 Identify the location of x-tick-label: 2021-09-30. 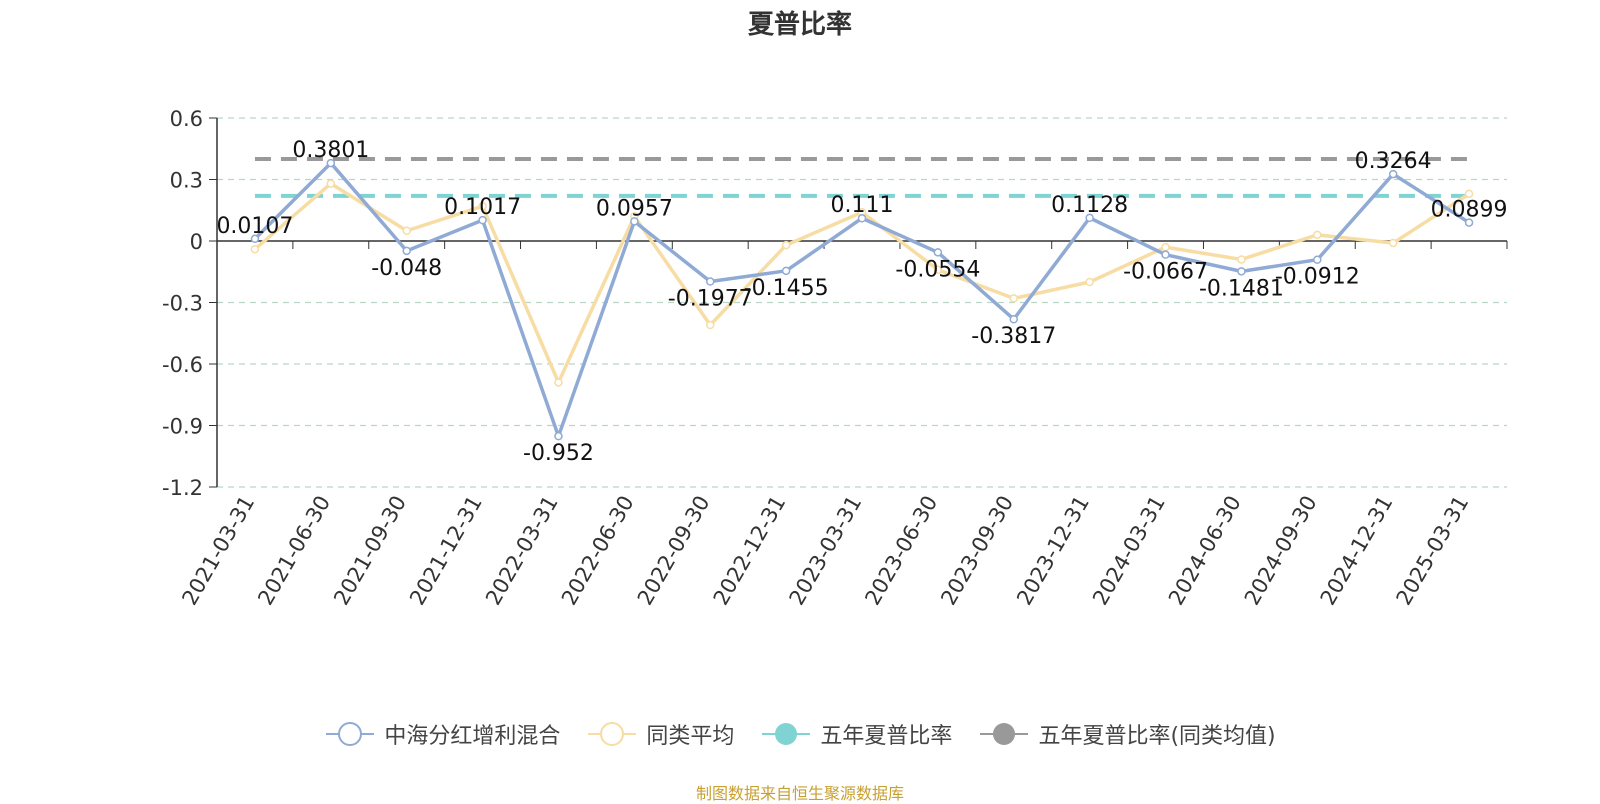
(370, 551).